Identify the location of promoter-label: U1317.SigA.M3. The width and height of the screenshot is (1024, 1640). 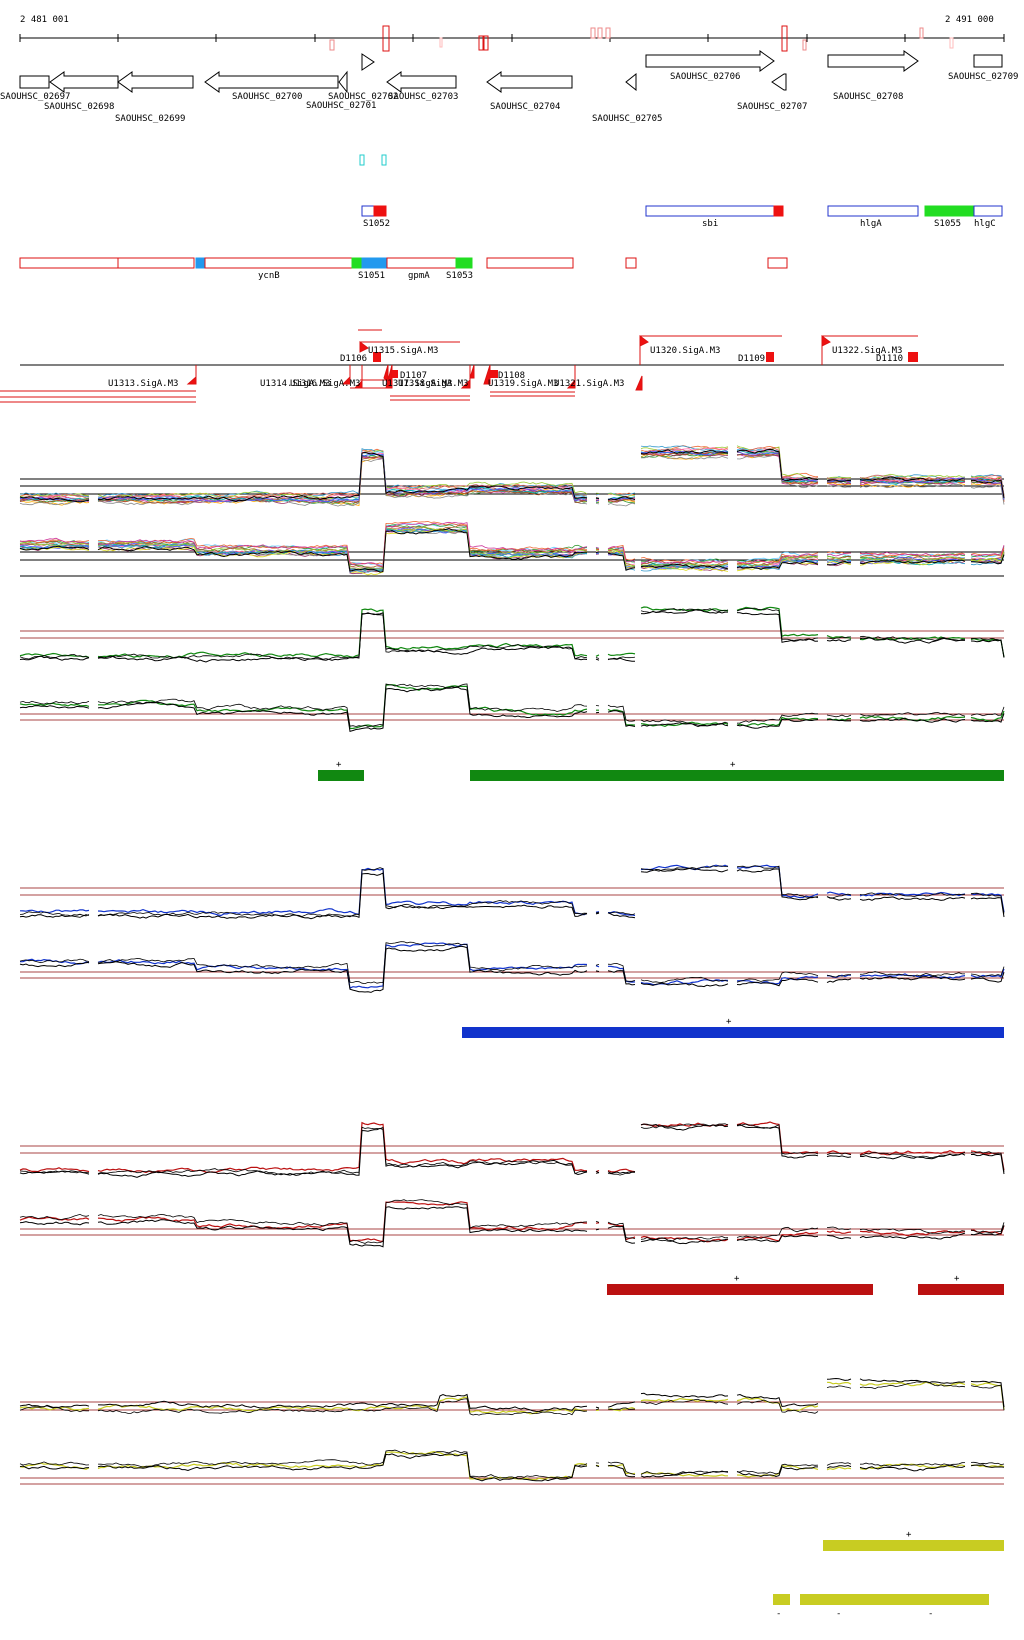
(417, 384).